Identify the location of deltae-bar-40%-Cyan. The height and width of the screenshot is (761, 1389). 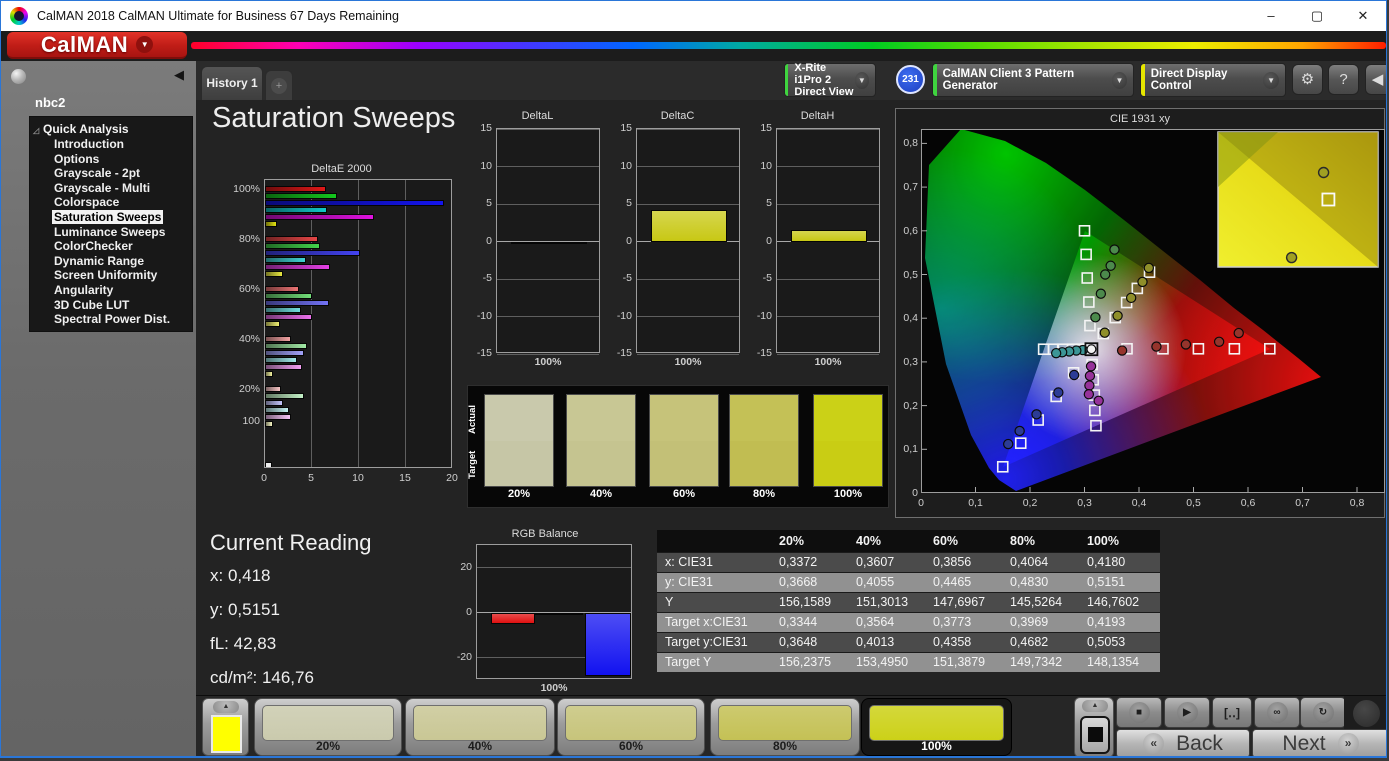
(281, 360).